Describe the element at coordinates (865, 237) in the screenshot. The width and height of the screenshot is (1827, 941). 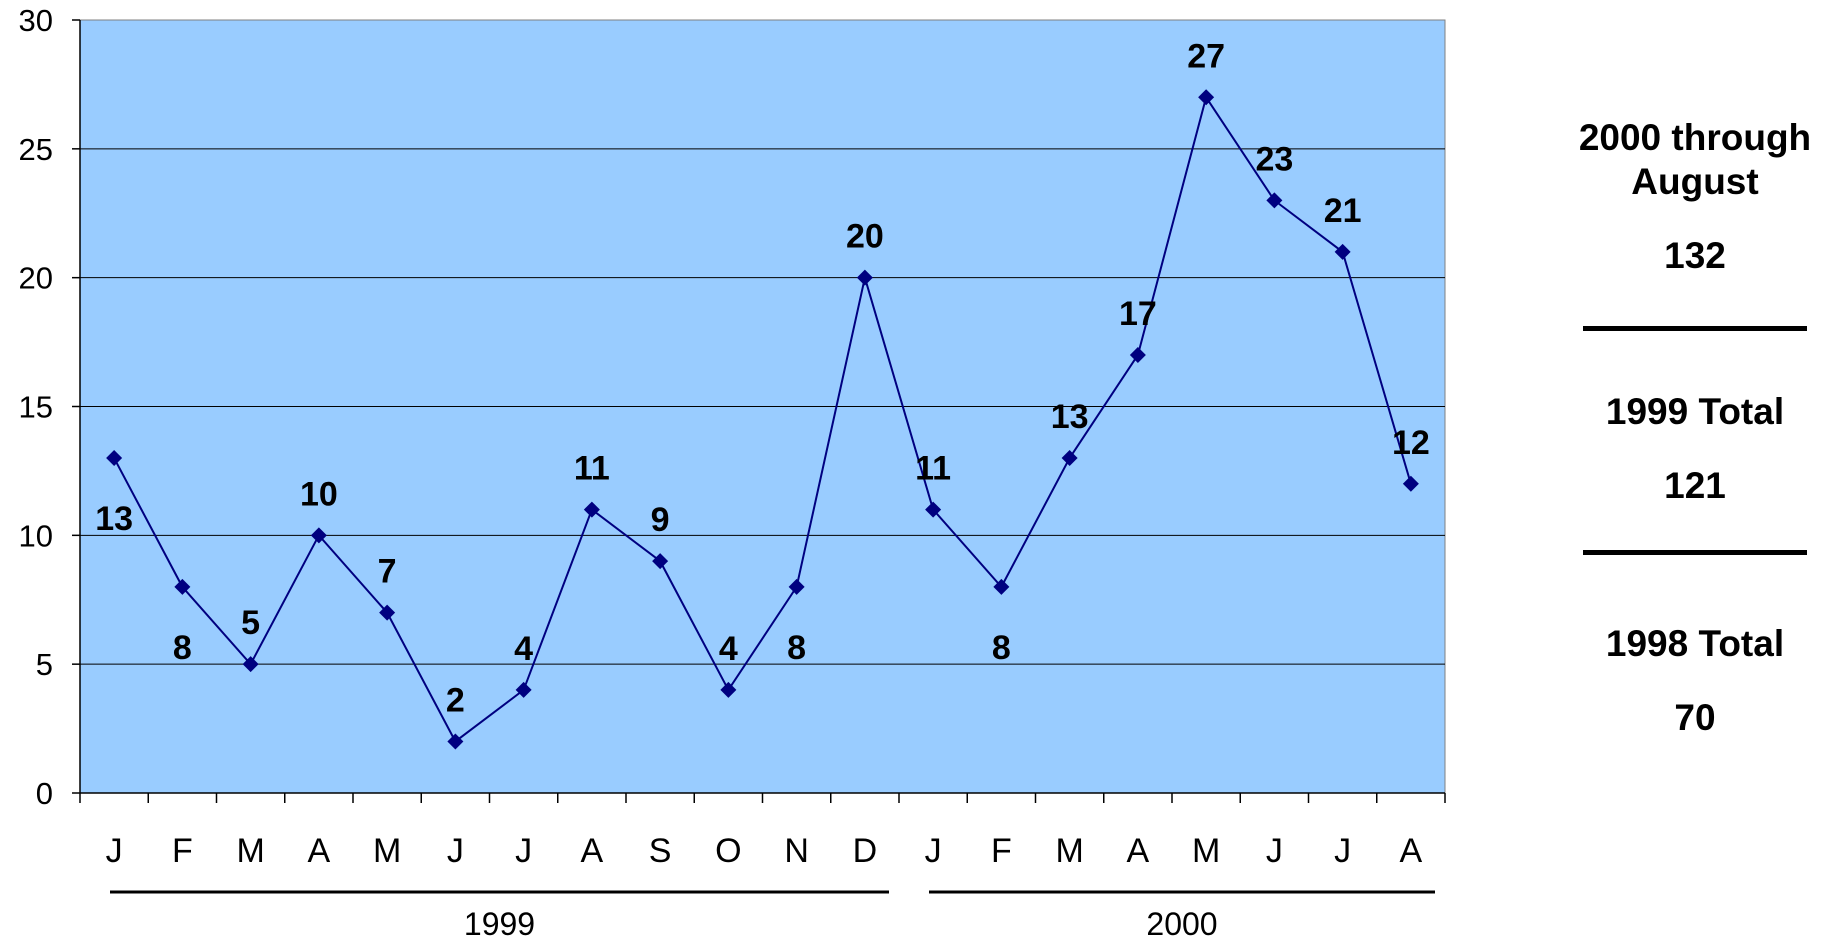
I see `data-label: 20` at that location.